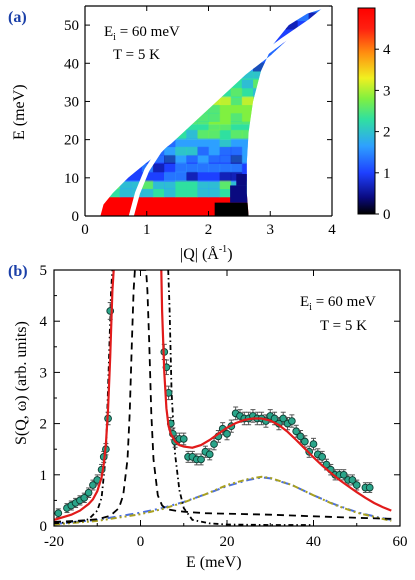 The height and width of the screenshot is (580, 415). I want to click on spectrum-x-tick-label: 60, so click(400, 542).